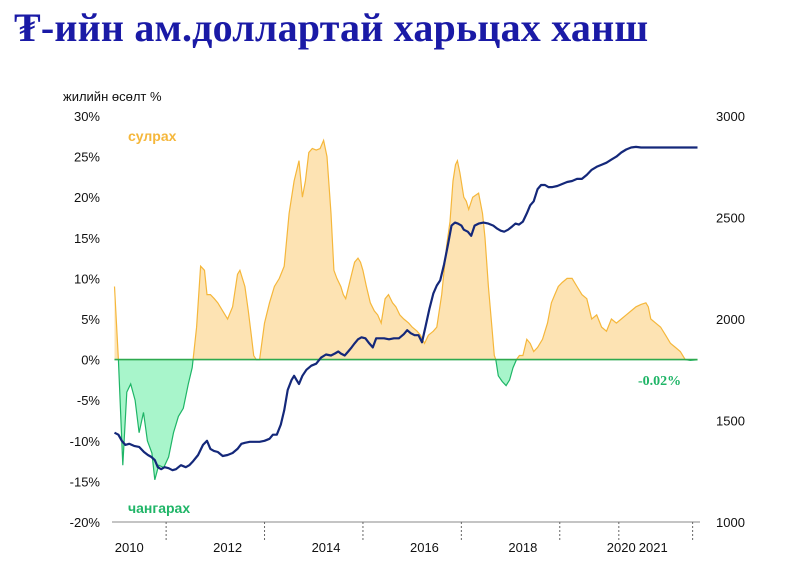 The image size is (812, 569). I want to click on x-tick-label: 2012, so click(227, 547).